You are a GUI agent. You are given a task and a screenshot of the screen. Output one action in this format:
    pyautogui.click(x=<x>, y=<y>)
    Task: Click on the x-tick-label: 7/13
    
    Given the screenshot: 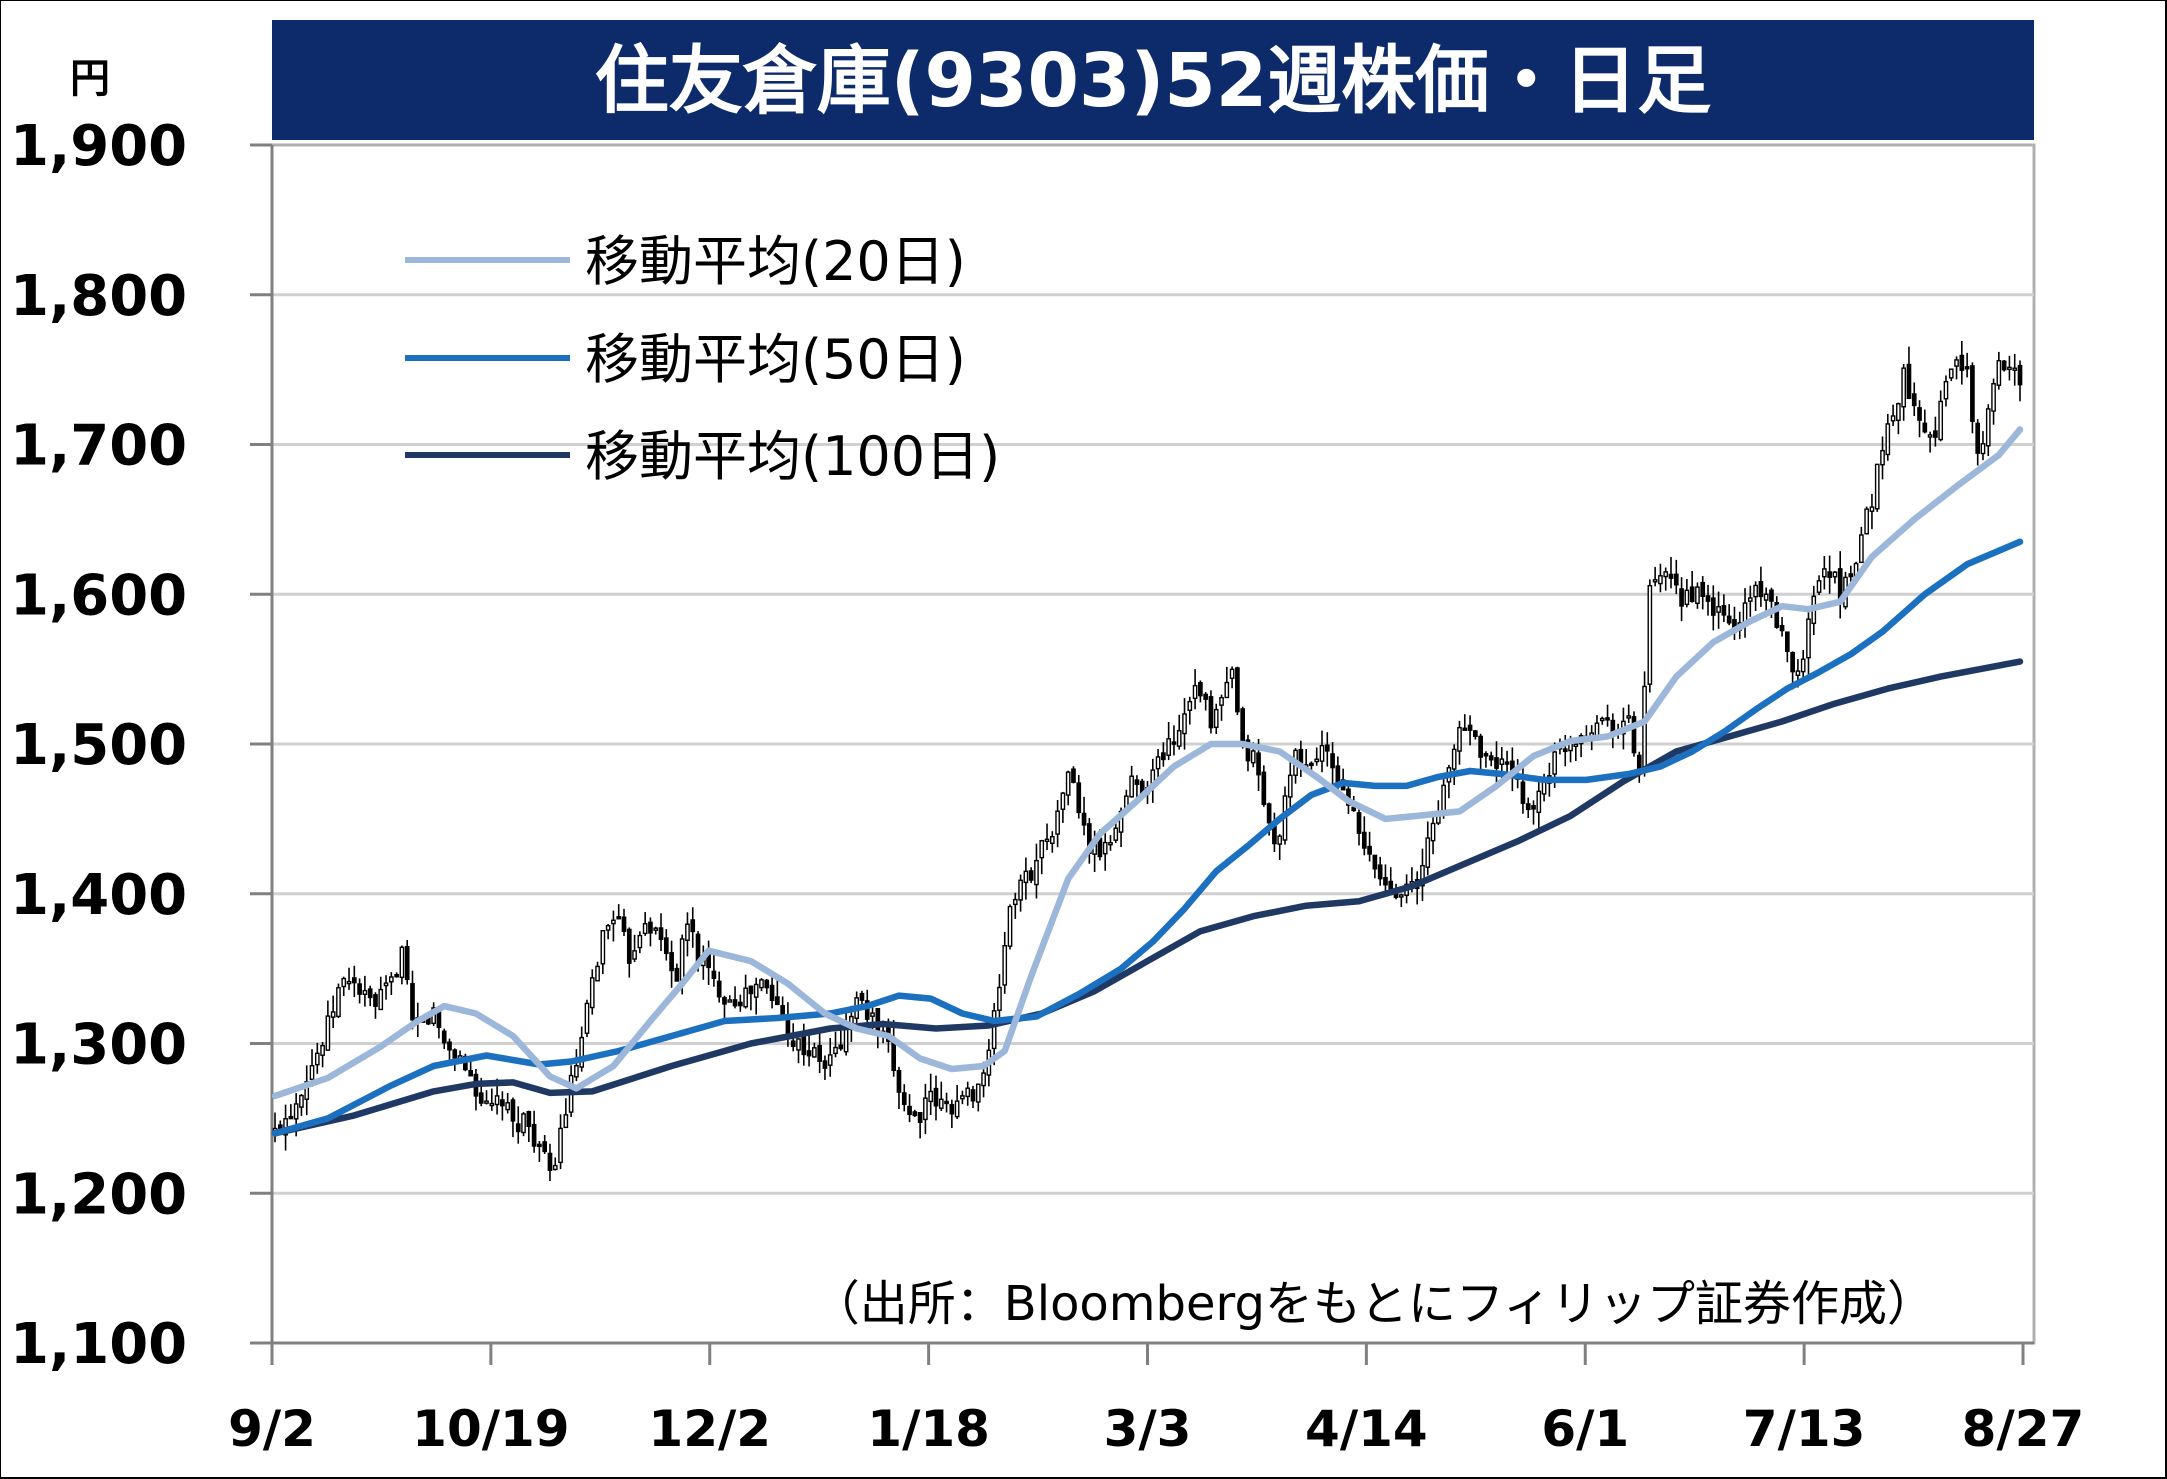 What is the action you would take?
    pyautogui.click(x=1804, y=1429)
    